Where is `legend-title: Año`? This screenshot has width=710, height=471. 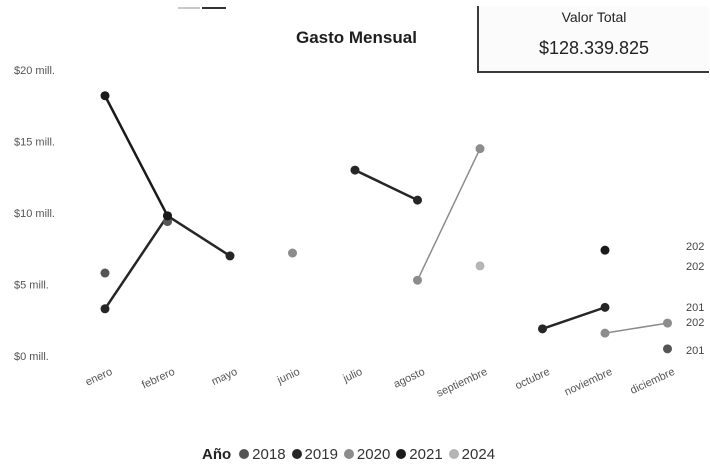
legend-title: Año is located at coordinates (217, 454).